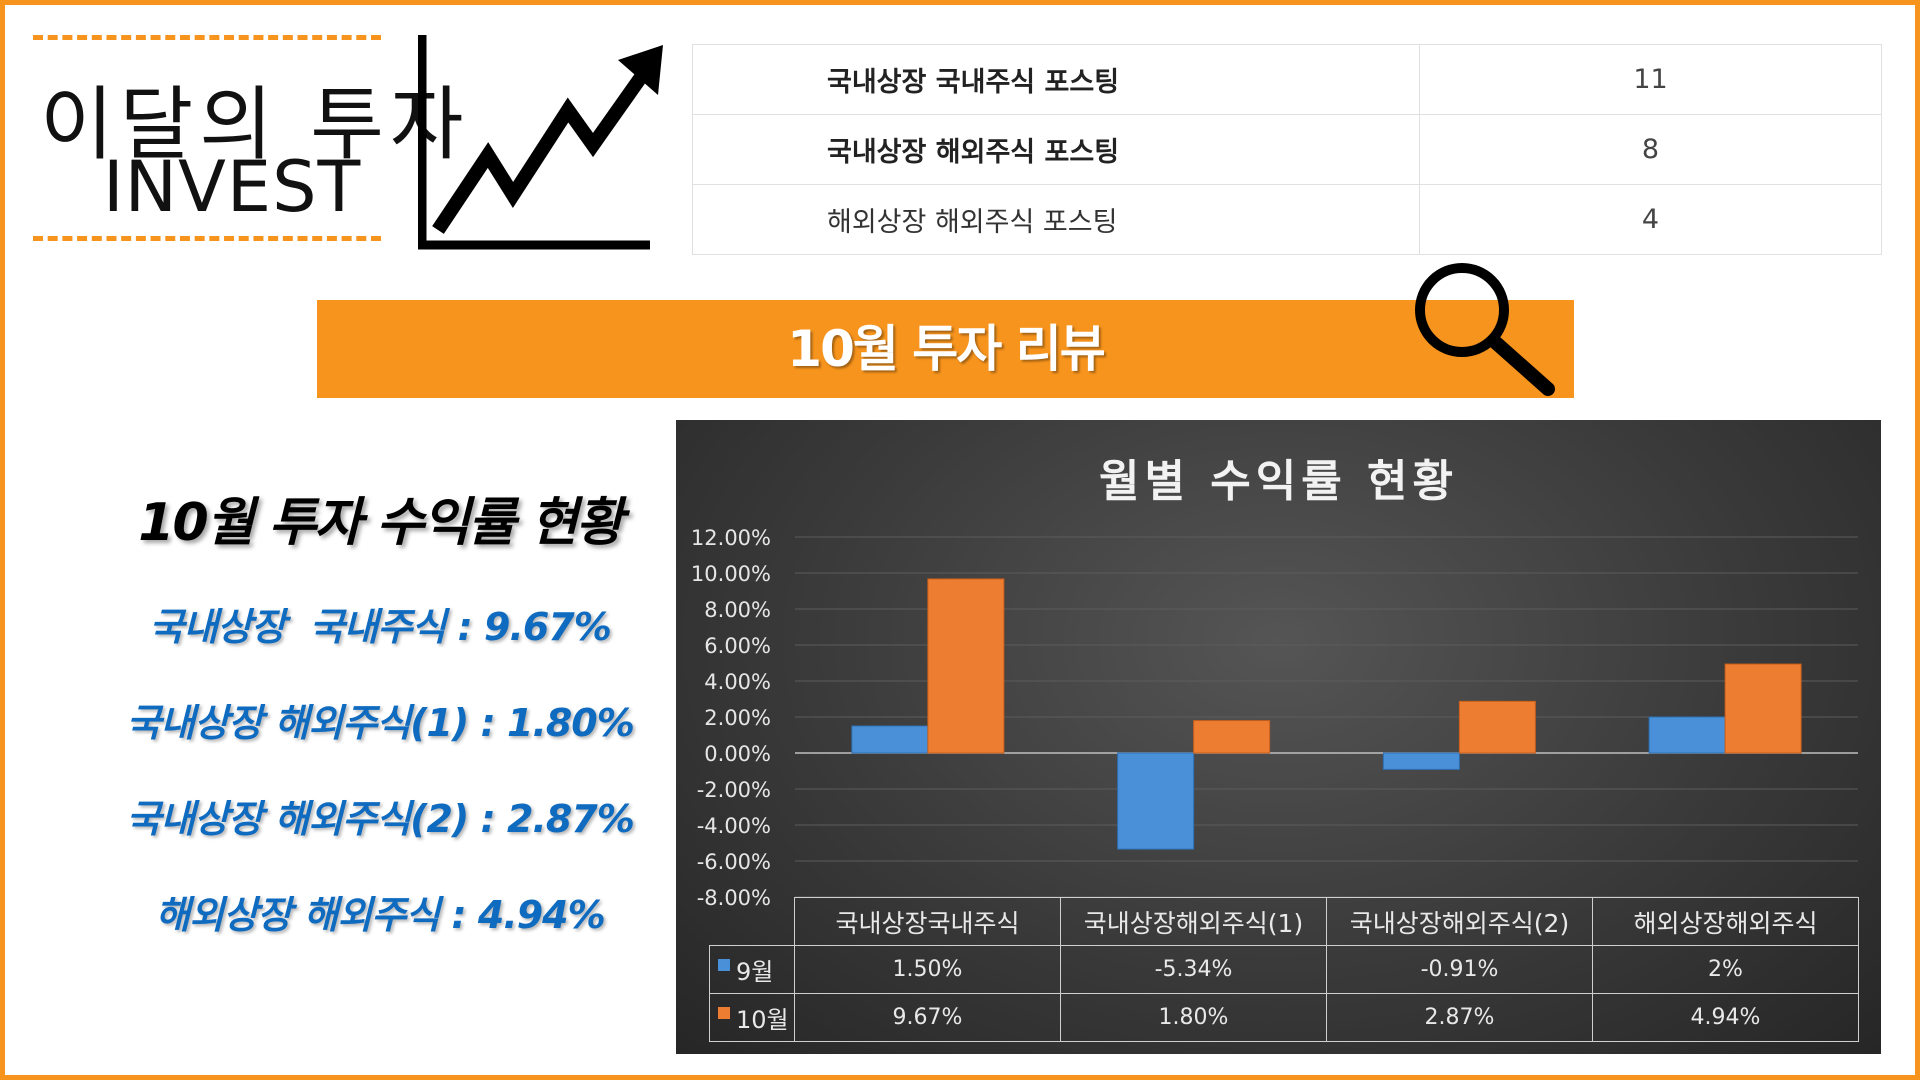 This screenshot has height=1080, width=1920. I want to click on y-tick-label: -6.00%, so click(734, 862).